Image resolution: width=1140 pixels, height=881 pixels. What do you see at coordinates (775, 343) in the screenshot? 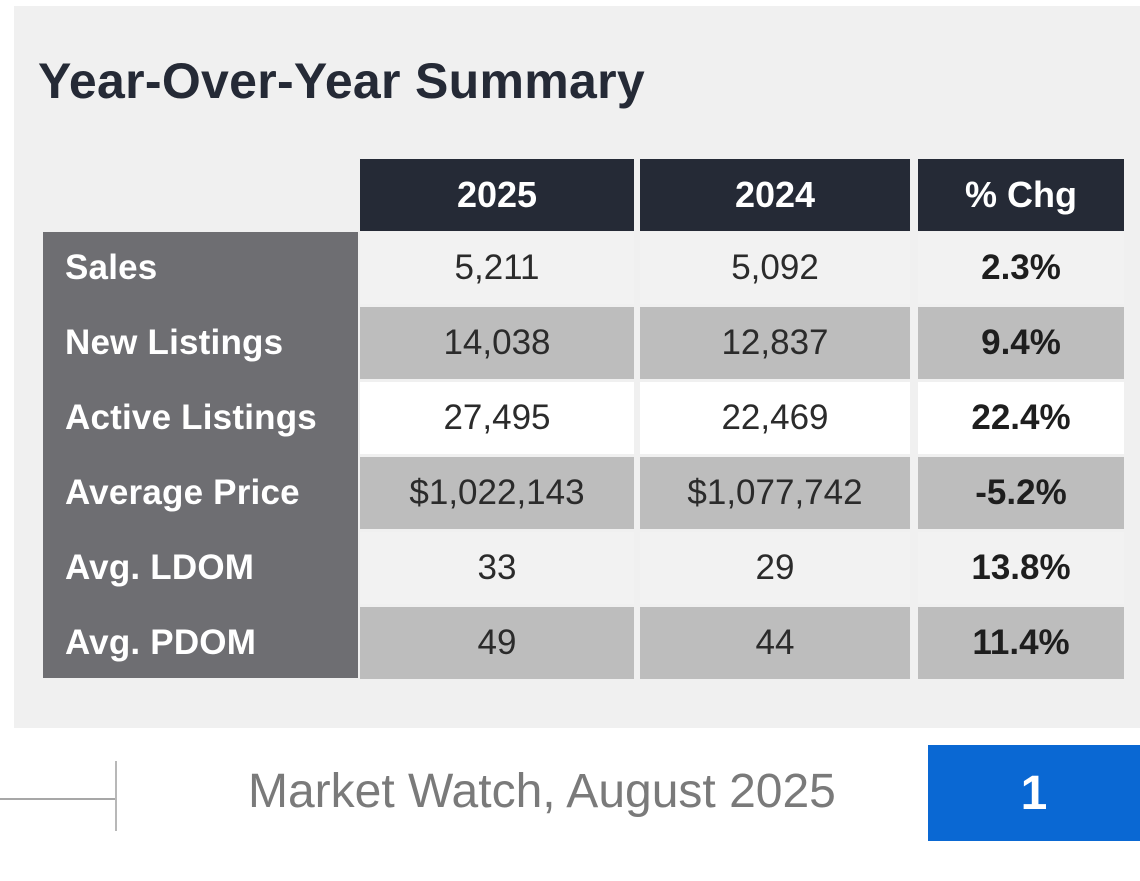
I see `table-cell-new-listings-2024: 12,837` at bounding box center [775, 343].